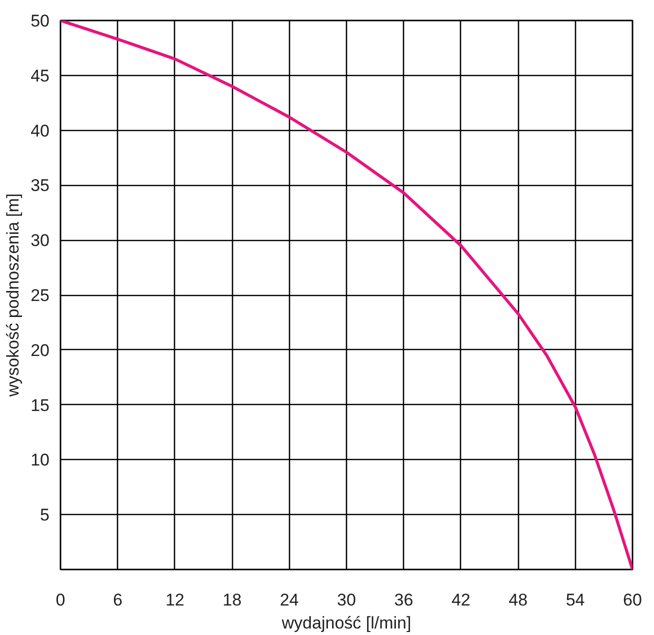  I want to click on x-tick-label: 24, so click(289, 600).